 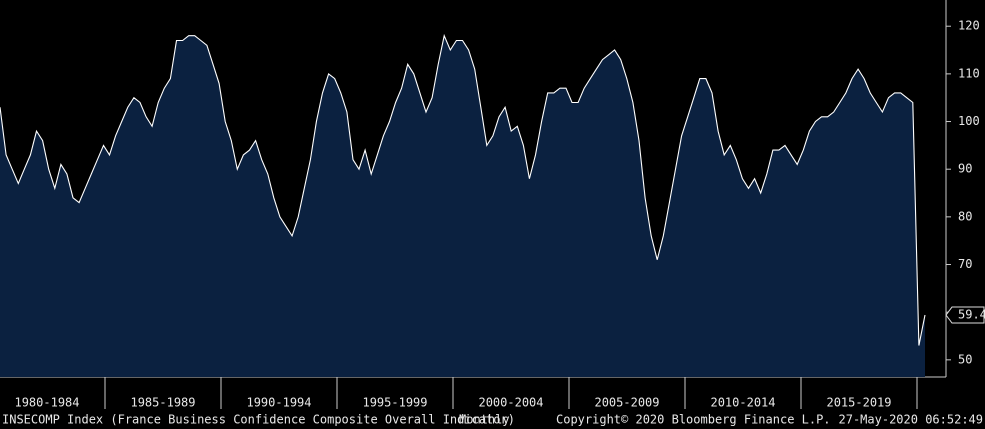 What do you see at coordinates (965, 264) in the screenshot?
I see `y-tick-label: 70` at bounding box center [965, 264].